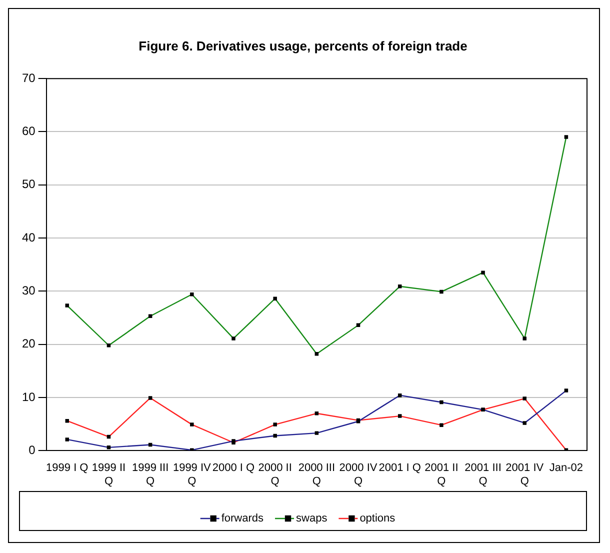  What do you see at coordinates (109, 475) in the screenshot?
I see `x-tick-label: 1999 II Q` at bounding box center [109, 475].